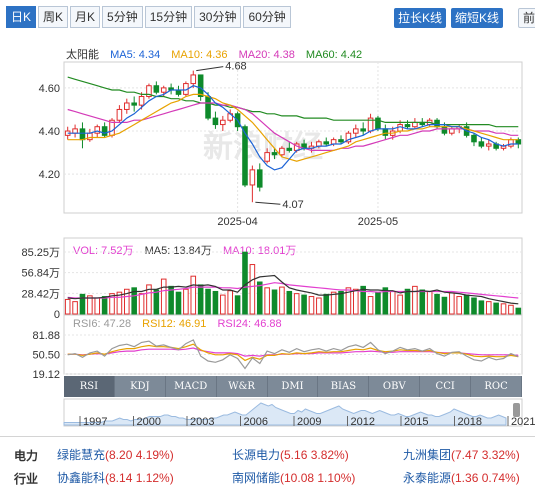 The height and width of the screenshot is (494, 535). I want to click on period-tab-60min: 60分钟, so click(267, 17).